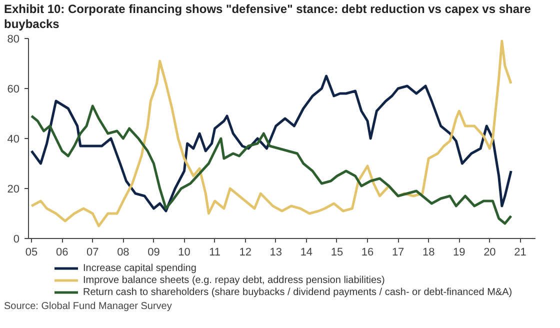 Image resolution: width=560 pixels, height=328 pixels. What do you see at coordinates (234, 280) in the screenshot?
I see `legend-label: Improve balance sheets (e.g. repay debt, address pension liabilities)` at bounding box center [234, 280].